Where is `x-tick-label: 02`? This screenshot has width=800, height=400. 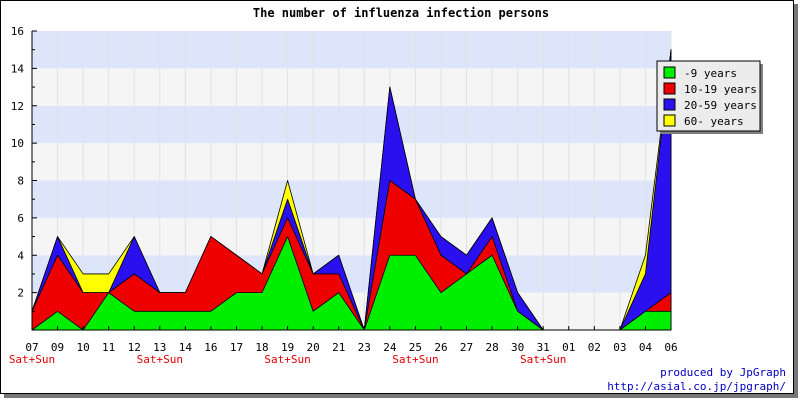 x-tick-label: 02 is located at coordinates (594, 347).